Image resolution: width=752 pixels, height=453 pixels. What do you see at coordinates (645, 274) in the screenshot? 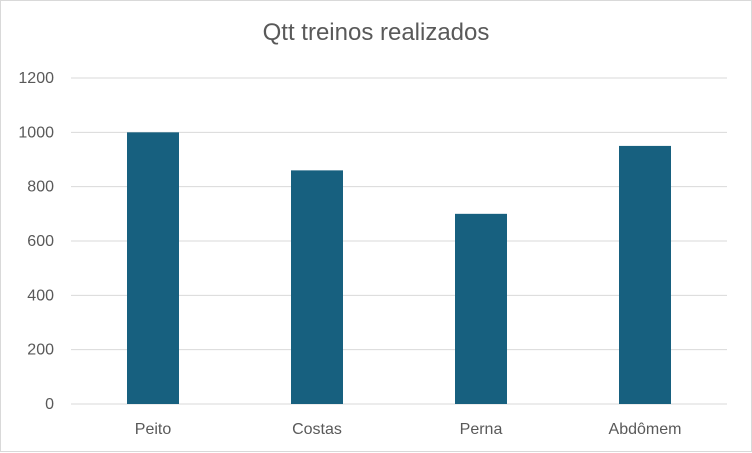
I see `bar-abdômem` at bounding box center [645, 274].